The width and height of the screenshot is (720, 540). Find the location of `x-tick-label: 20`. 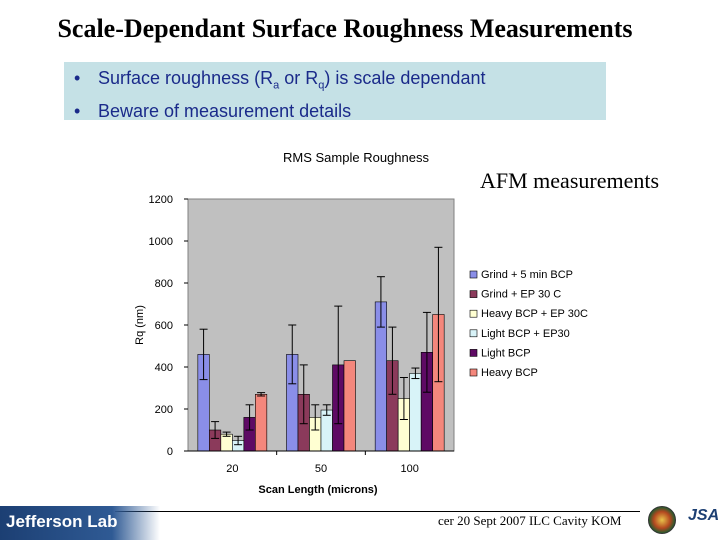

x-tick-label: 20 is located at coordinates (232, 469).